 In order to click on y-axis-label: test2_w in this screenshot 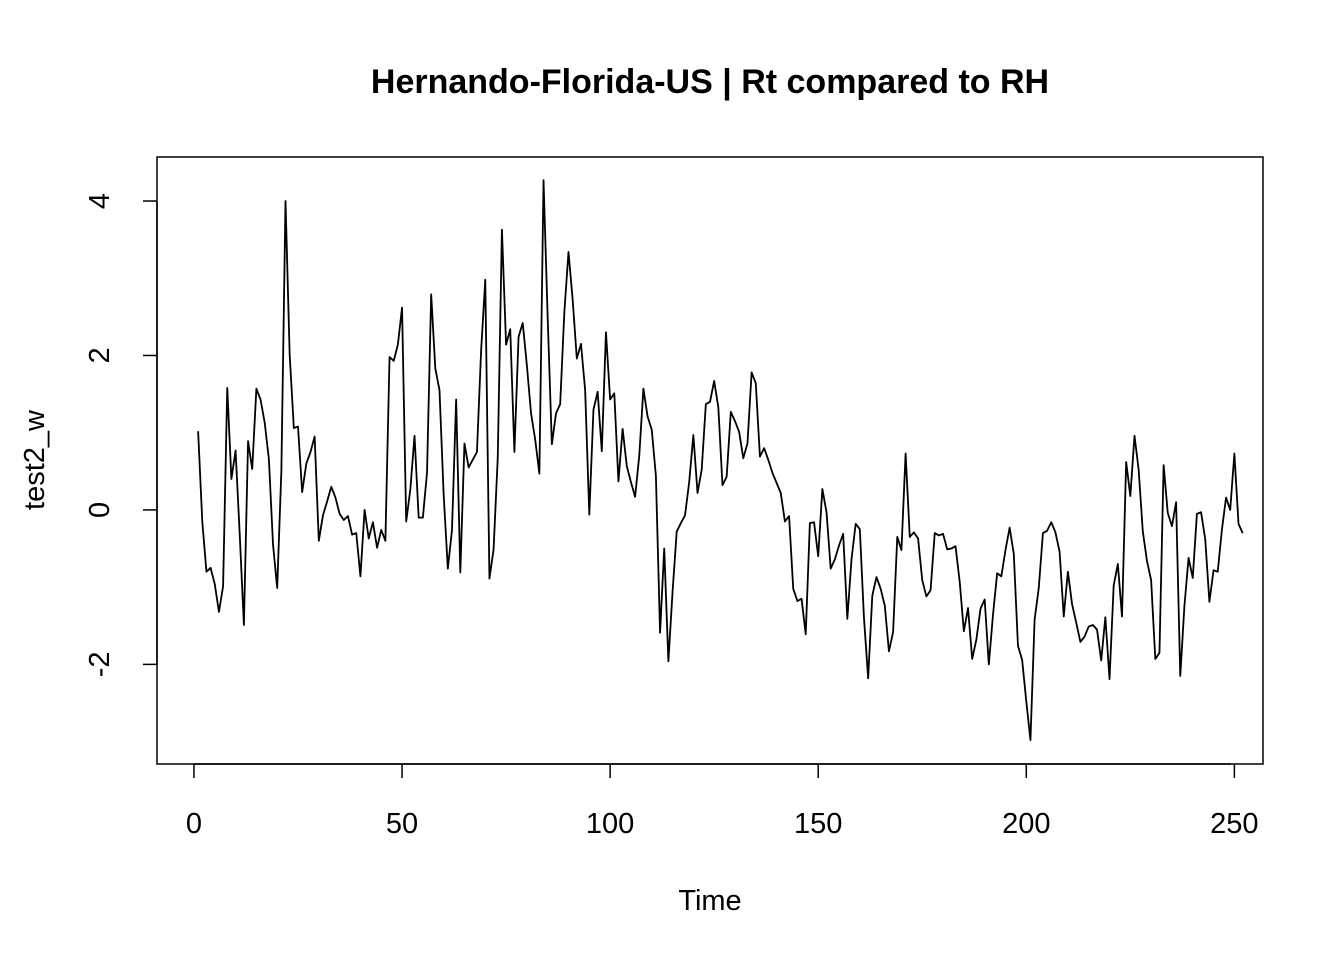, I will do `click(35, 459)`.